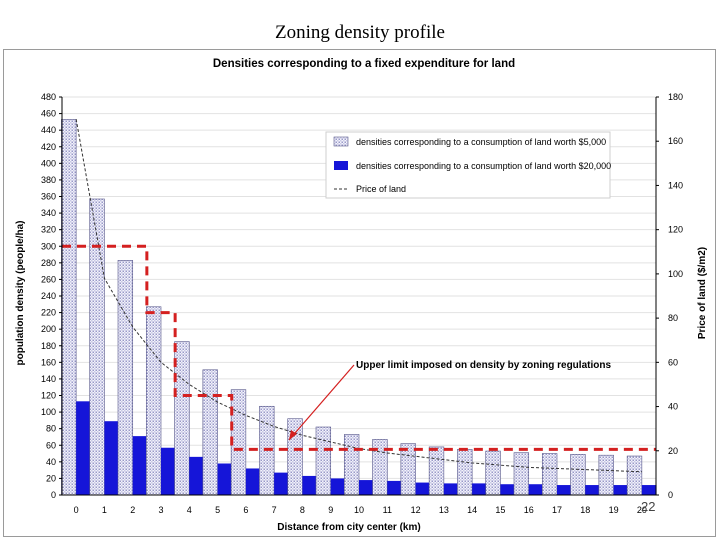  I want to click on y-tick-label: 360, so click(48, 197).